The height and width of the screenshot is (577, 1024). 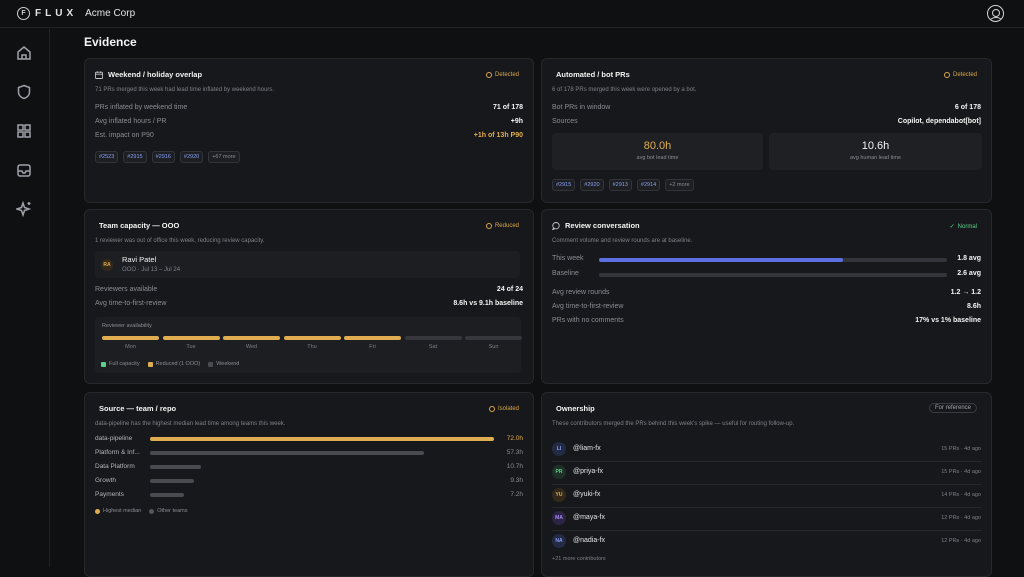 I want to click on row-label: Reviewers available, so click(x=126, y=289).